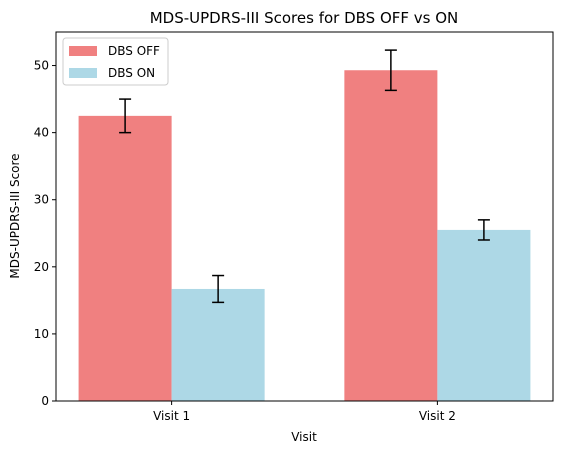 The width and height of the screenshot is (562, 455). I want to click on y-axis: 0 10 20 30 40 50, so click(45, 233).